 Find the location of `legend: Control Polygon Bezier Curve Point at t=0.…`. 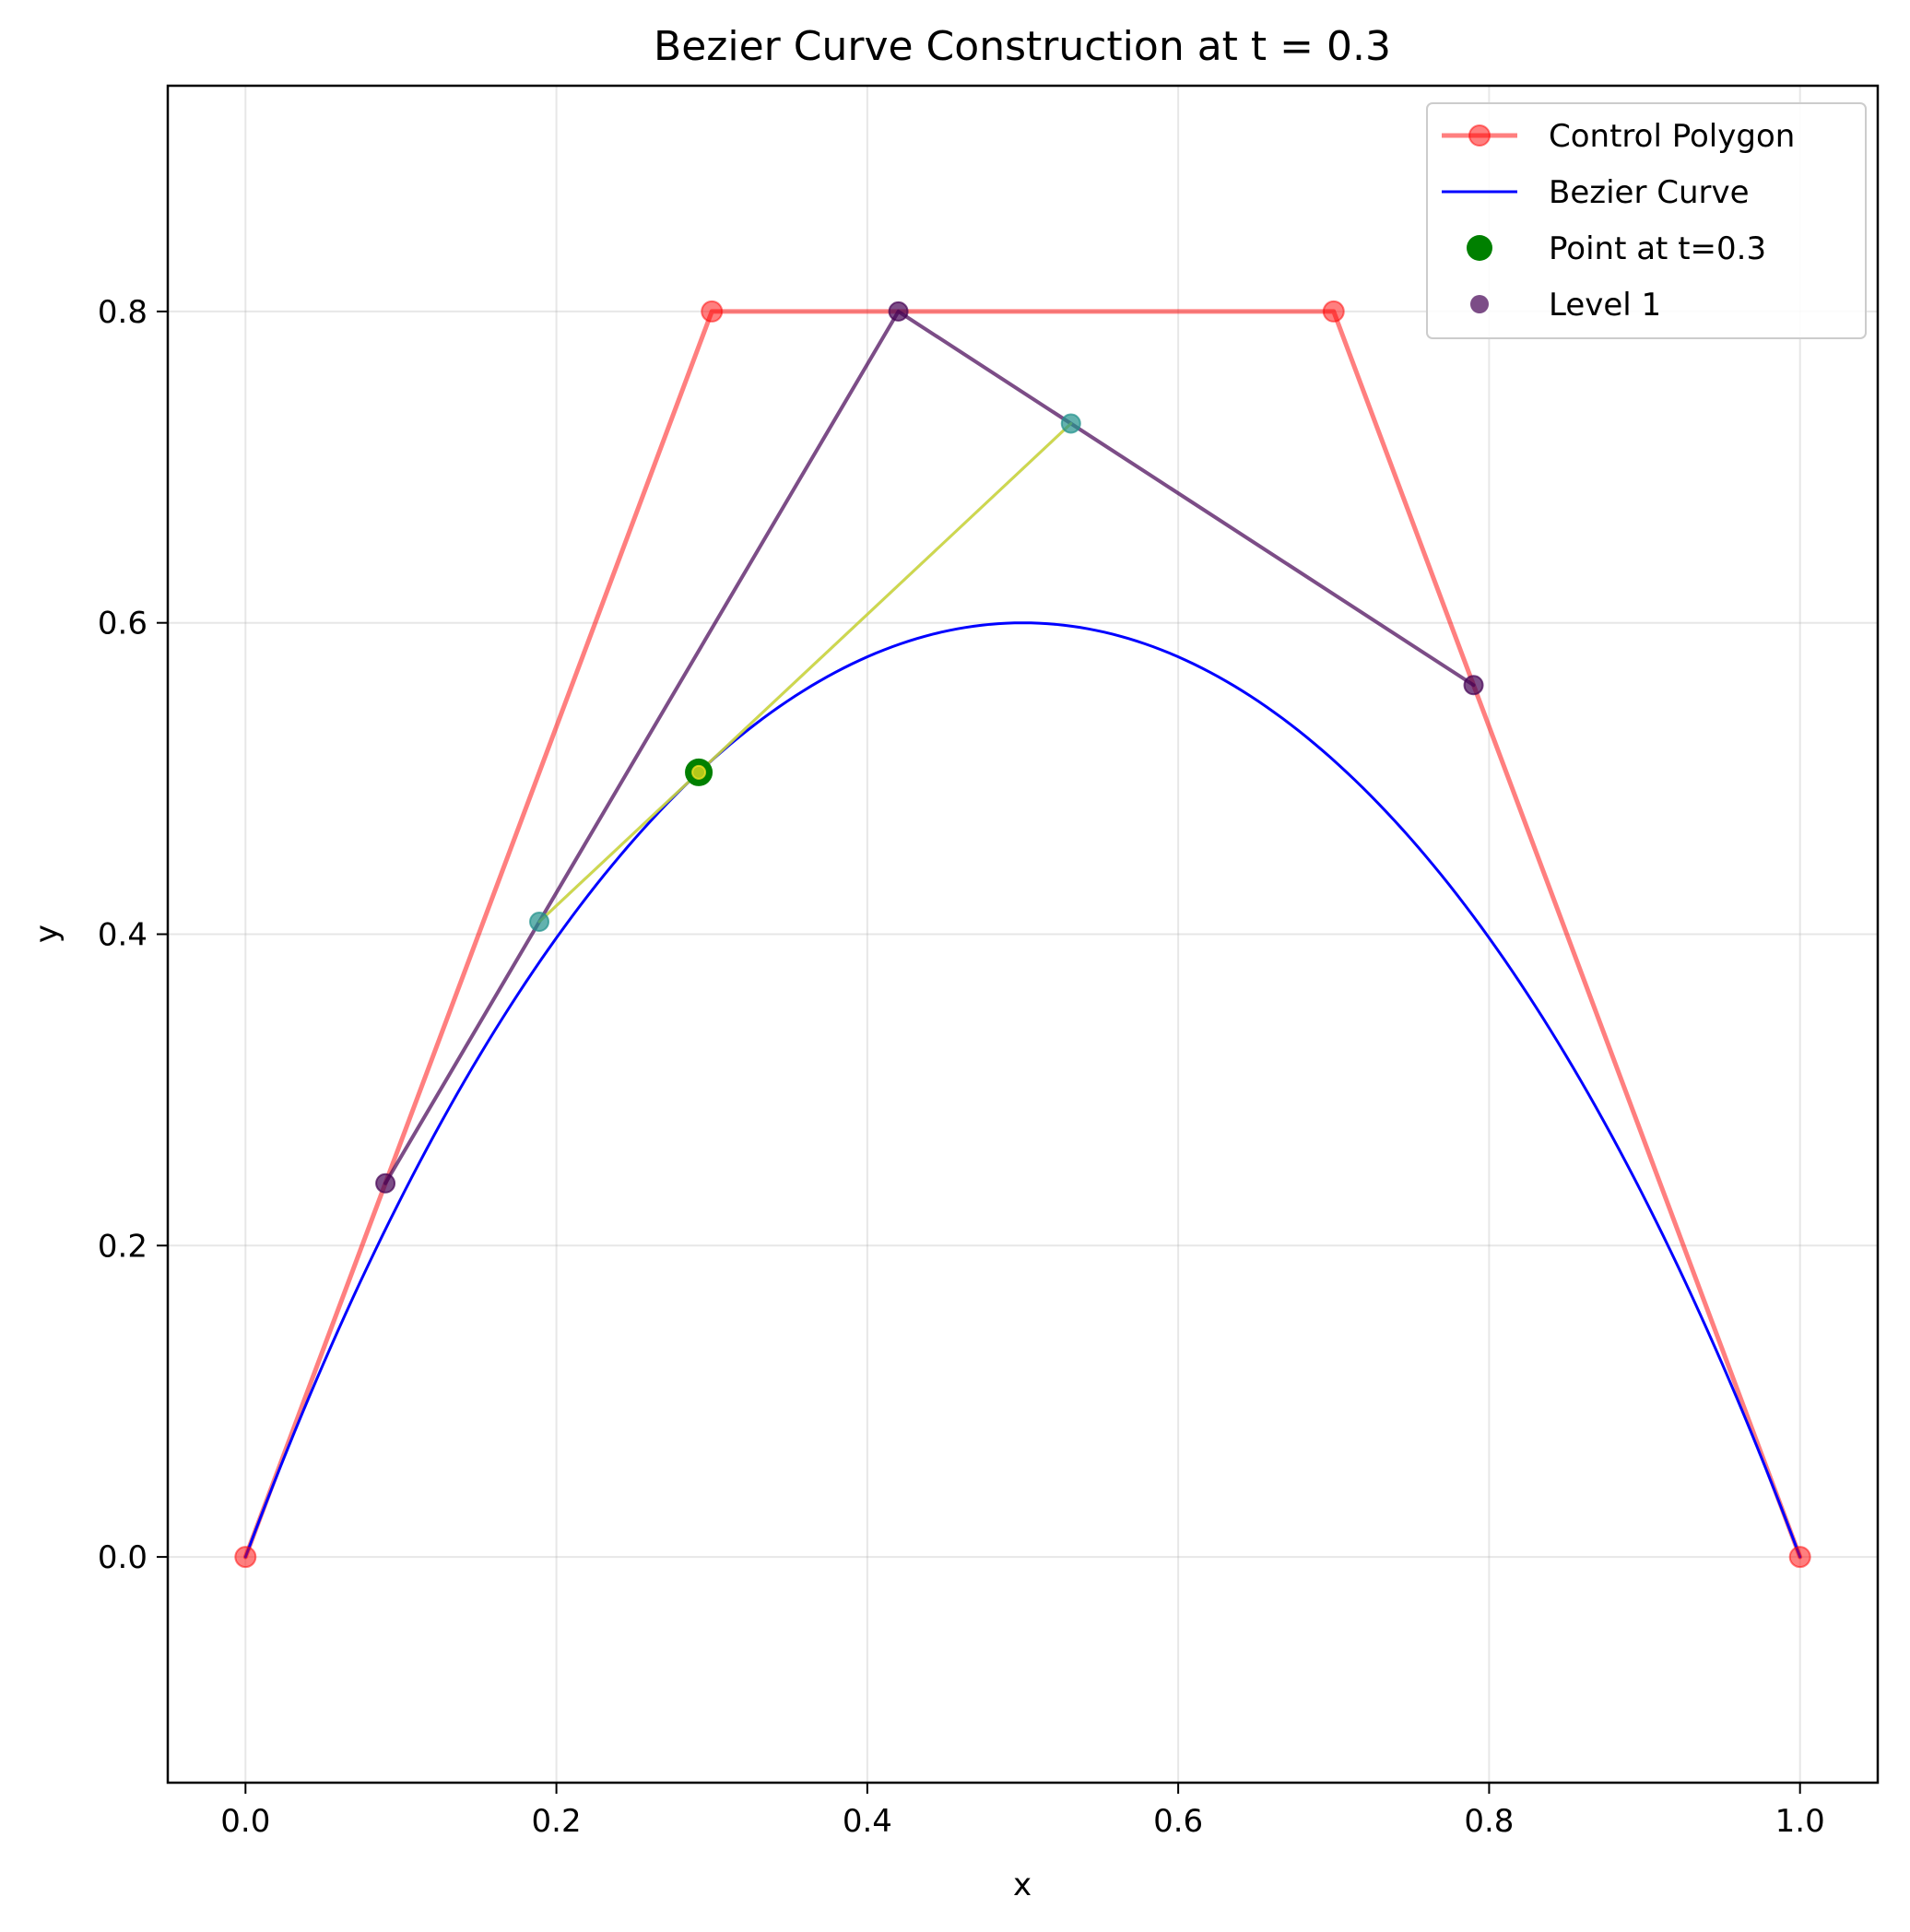

legend: Control Polygon Bezier Curve Point at t=0.… is located at coordinates (1646, 220).